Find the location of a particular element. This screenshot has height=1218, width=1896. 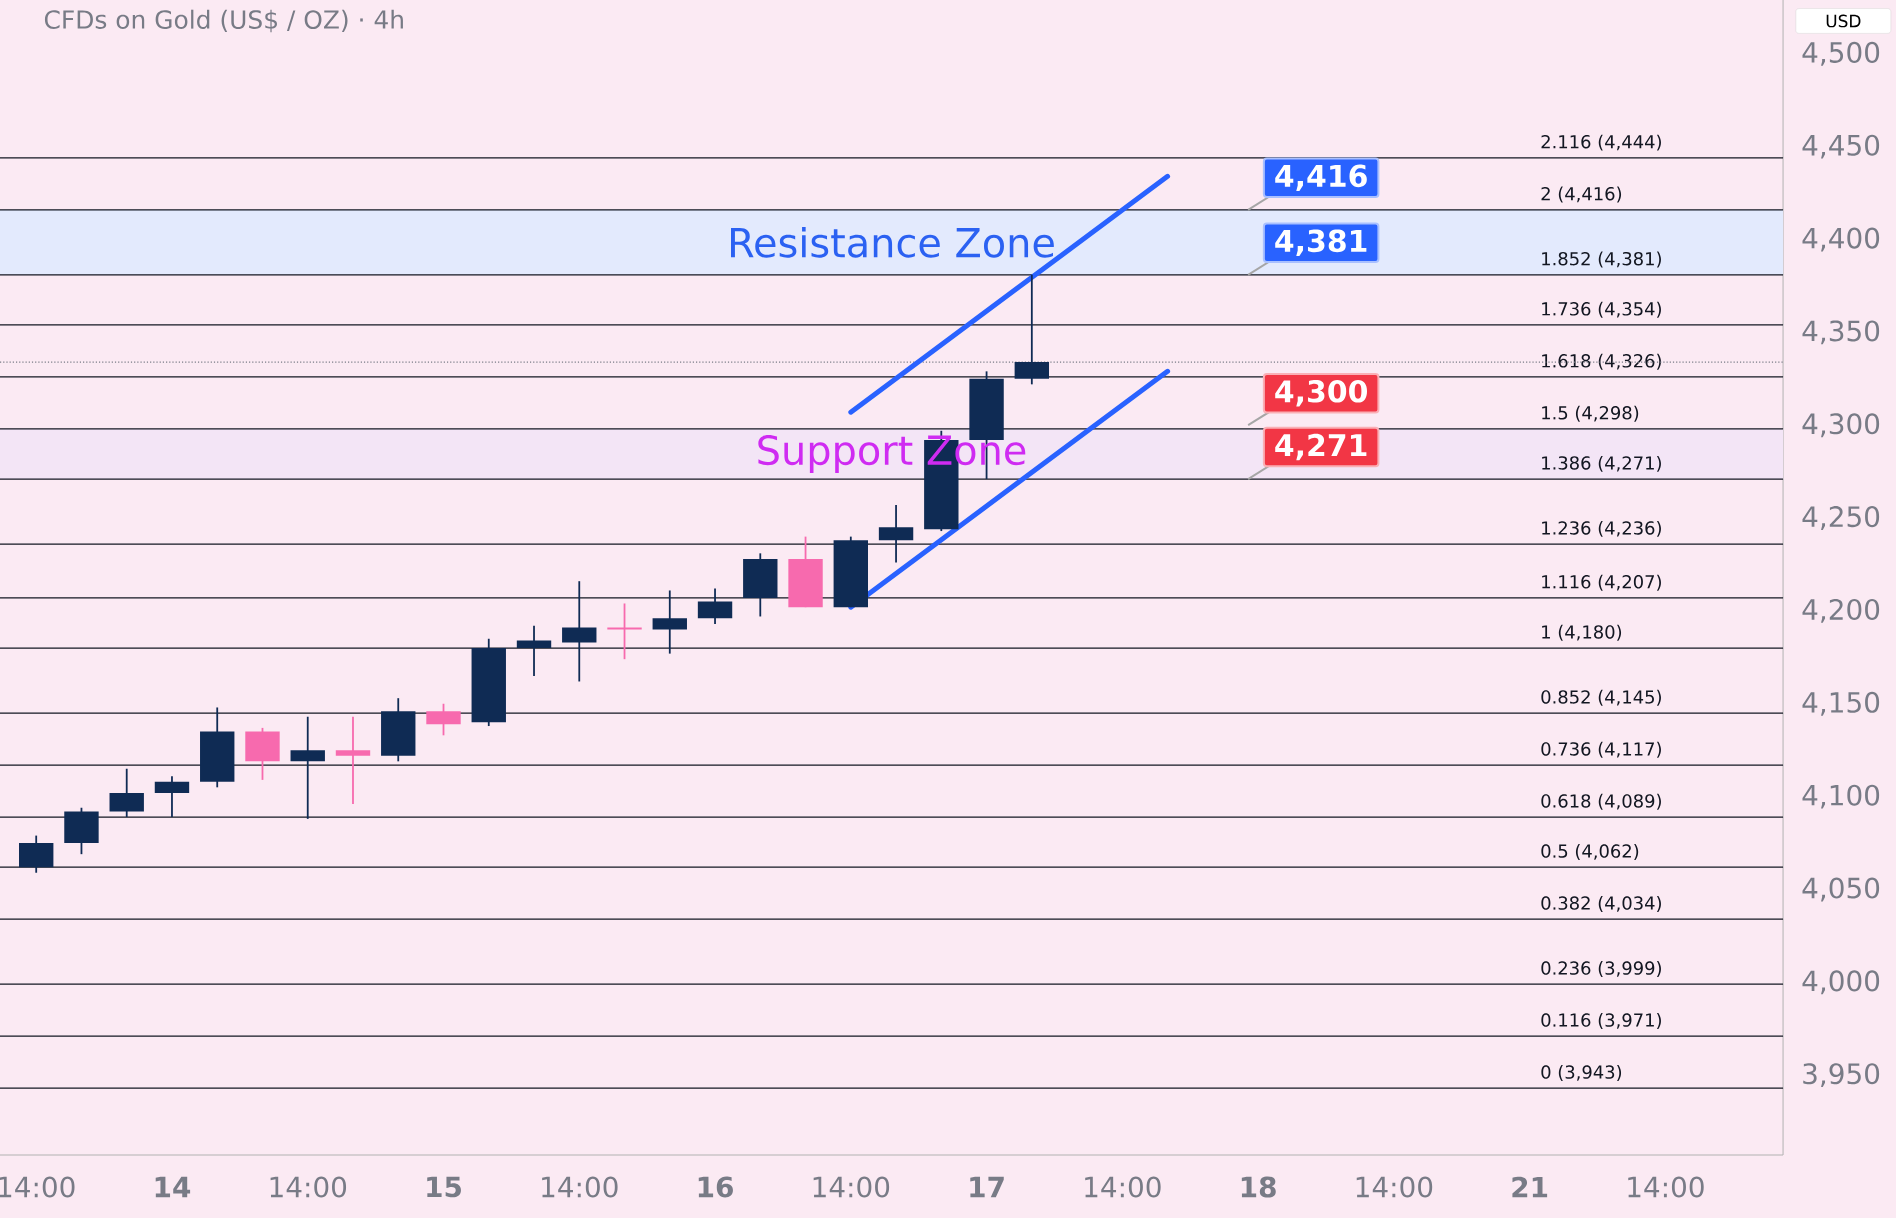

ref-line-label: 1.5 (4,298) is located at coordinates (1590, 413).